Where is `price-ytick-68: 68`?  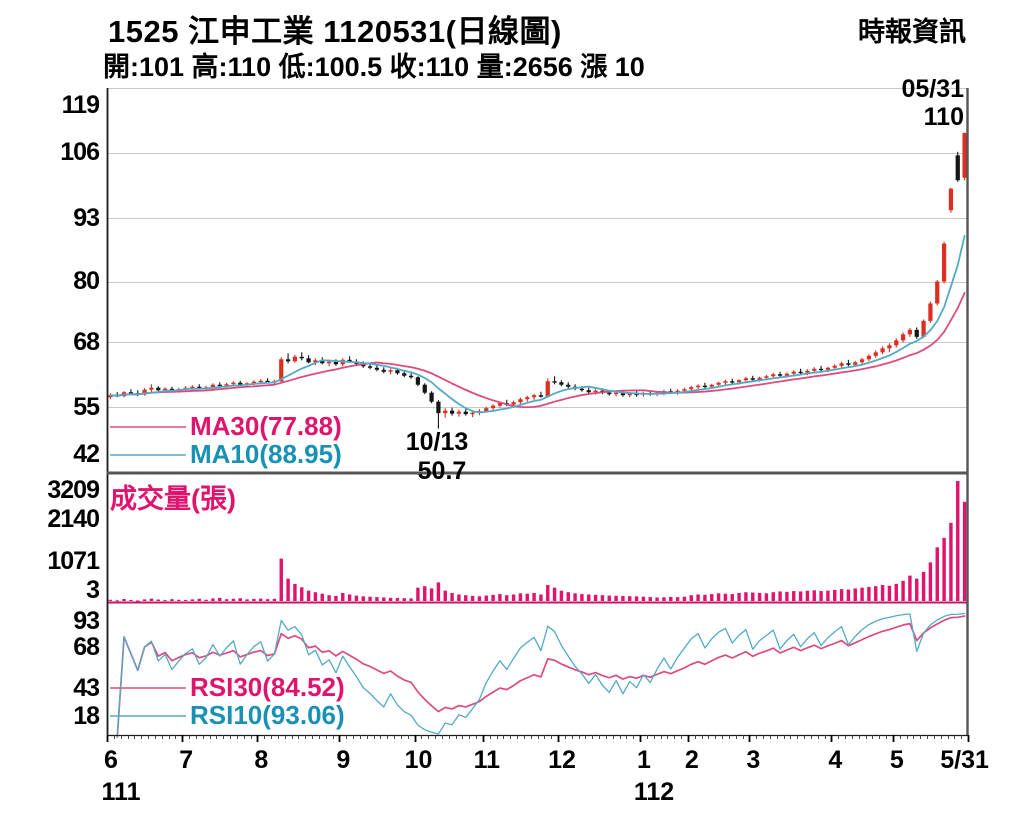 price-ytick-68: 68 is located at coordinates (86, 342).